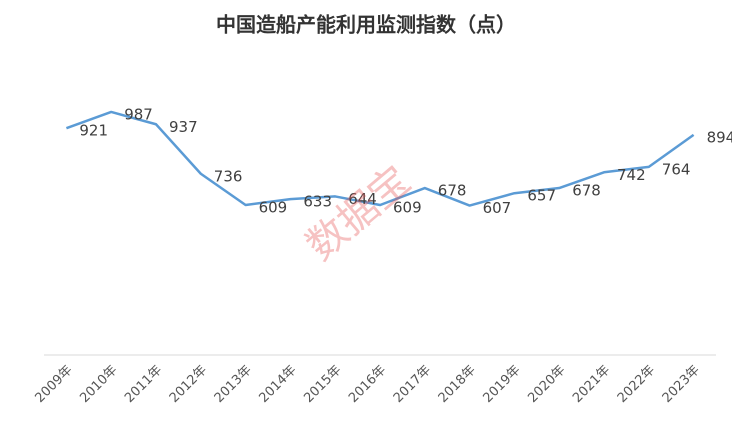 This screenshot has height=441, width=732. I want to click on value-label: 607, so click(497, 208).